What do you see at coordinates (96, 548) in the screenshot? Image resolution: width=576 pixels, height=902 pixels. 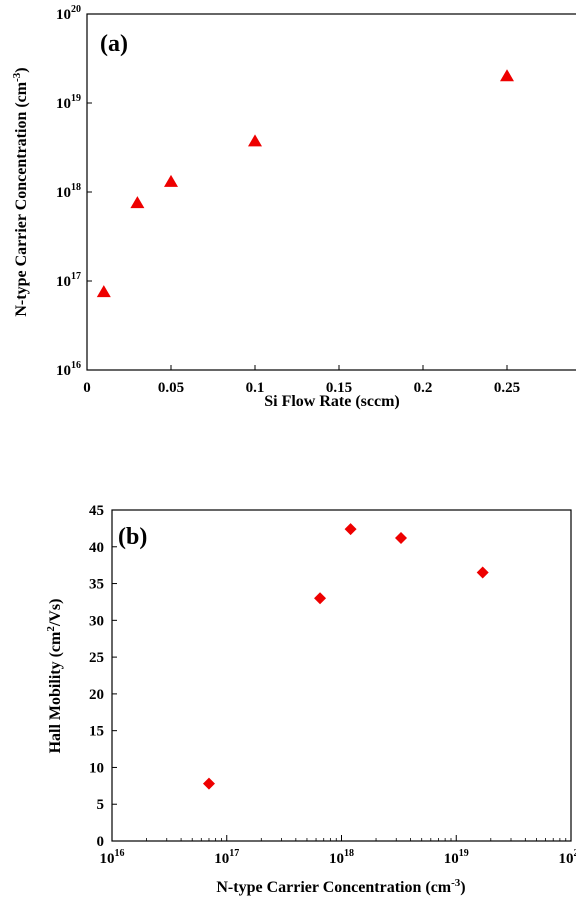 I see `y-tick-label-b: 40` at bounding box center [96, 548].